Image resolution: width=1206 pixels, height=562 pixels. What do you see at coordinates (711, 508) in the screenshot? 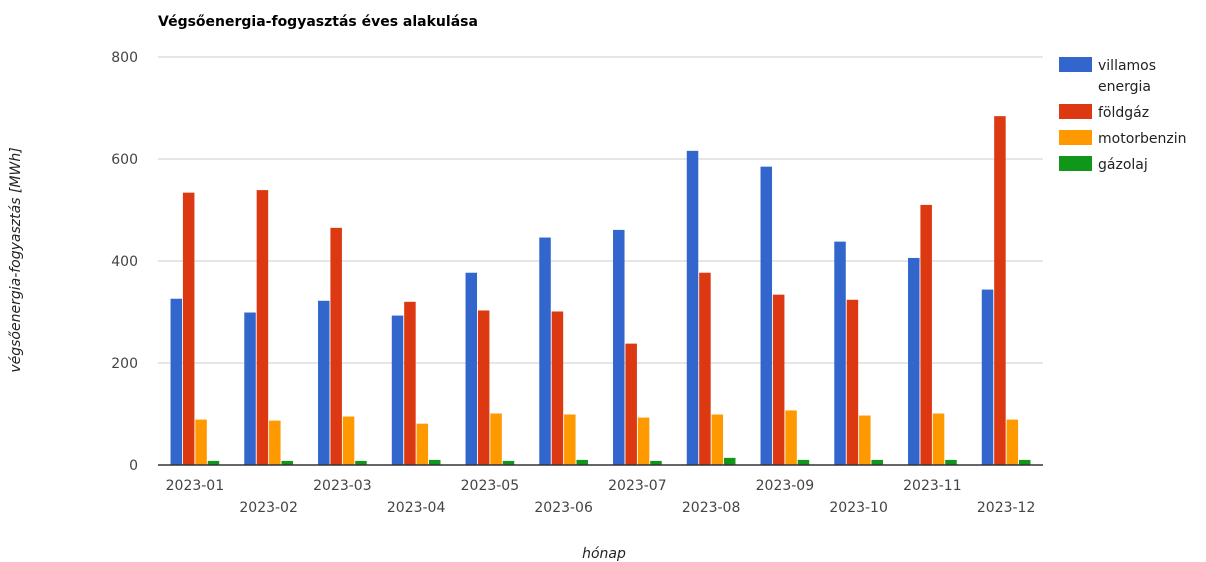
I see `x-tick-label: 2023-08` at bounding box center [711, 508].